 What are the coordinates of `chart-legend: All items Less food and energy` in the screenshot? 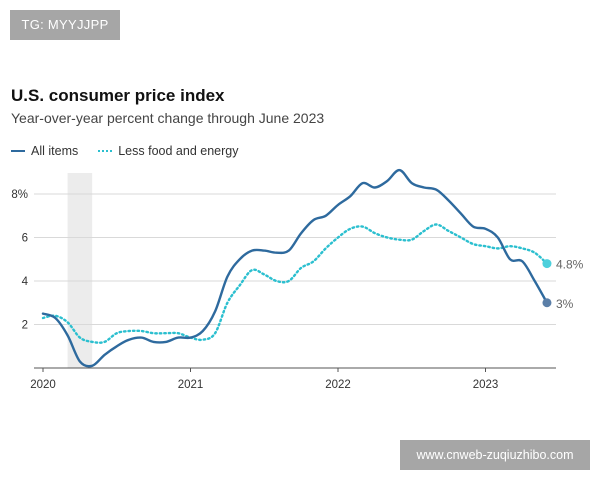 It's located at (134, 151).